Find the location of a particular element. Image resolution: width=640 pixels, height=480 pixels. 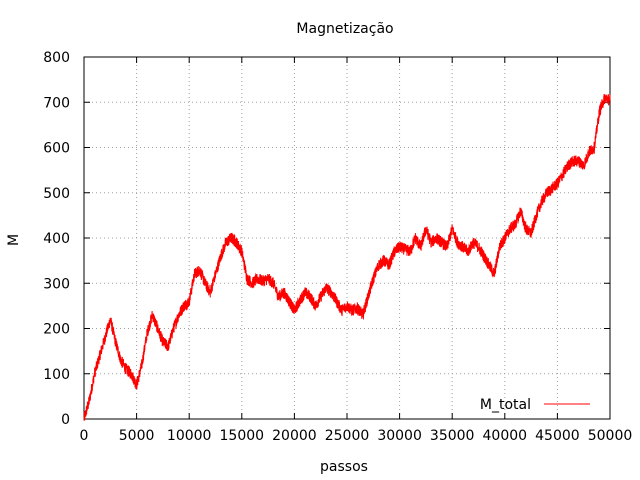

x-tick-label: 30000 is located at coordinates (399, 436).